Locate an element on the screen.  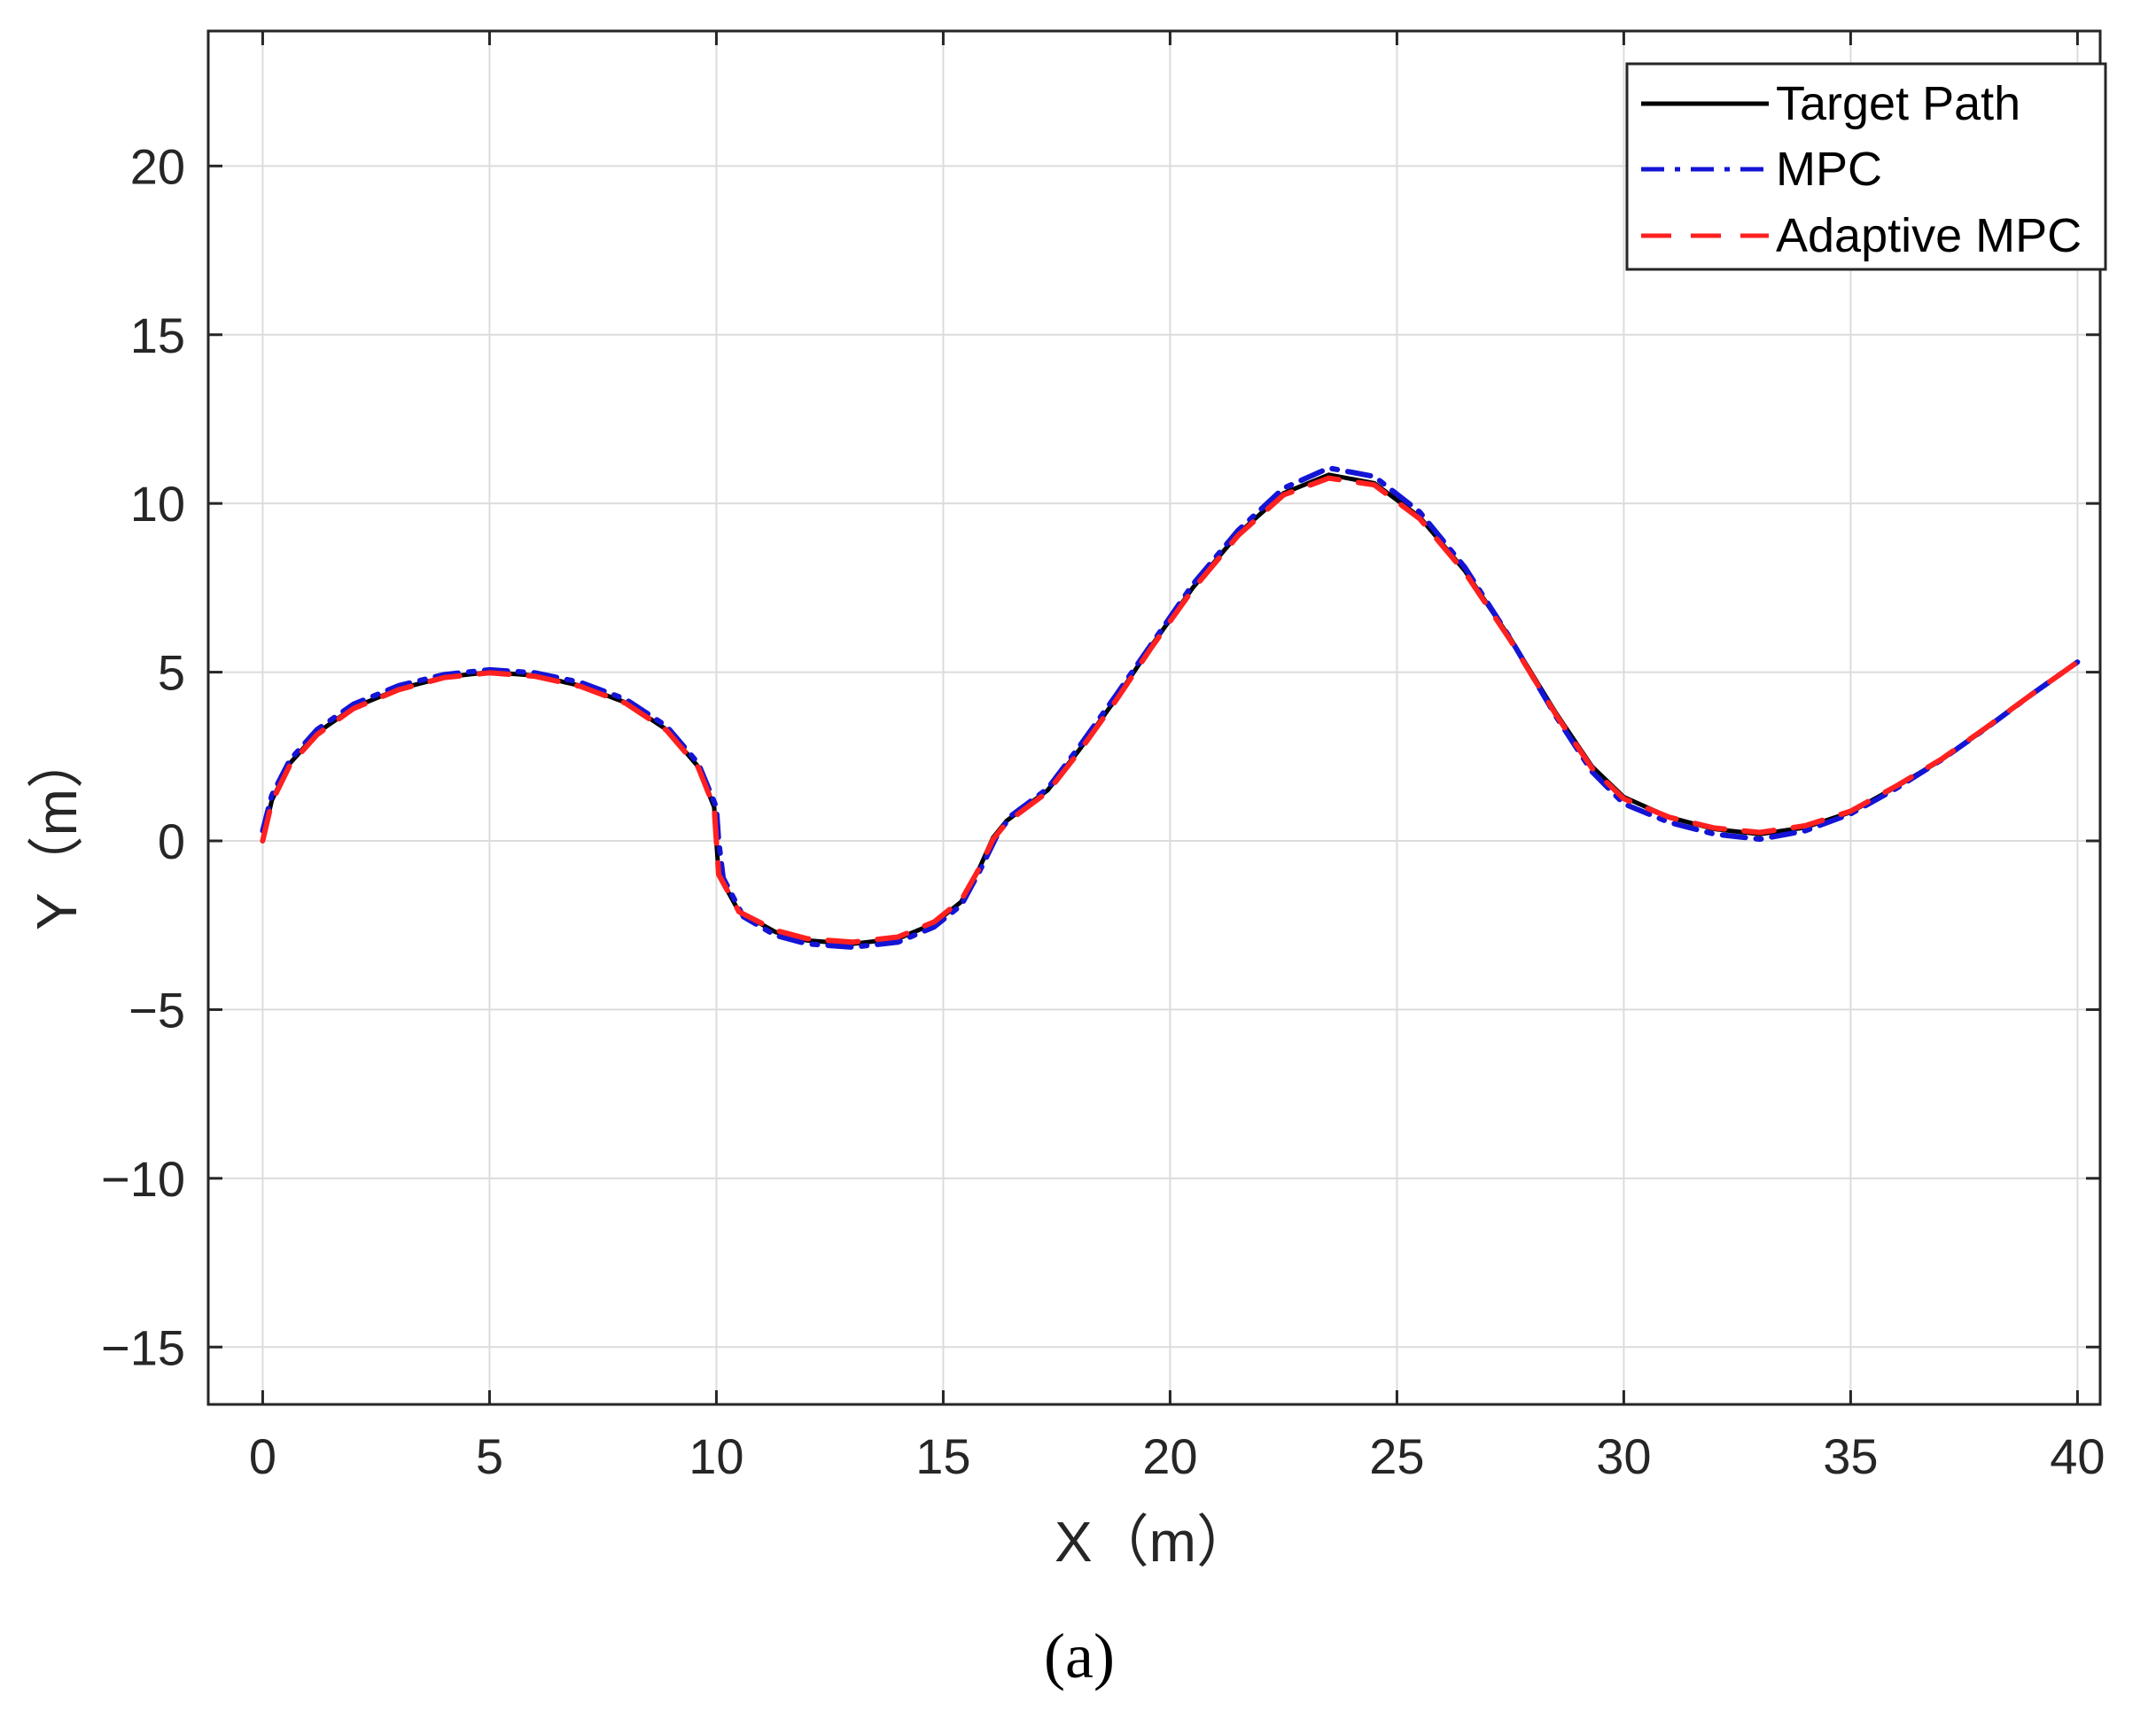
x-tick-label: 30 is located at coordinates (1623, 1456).